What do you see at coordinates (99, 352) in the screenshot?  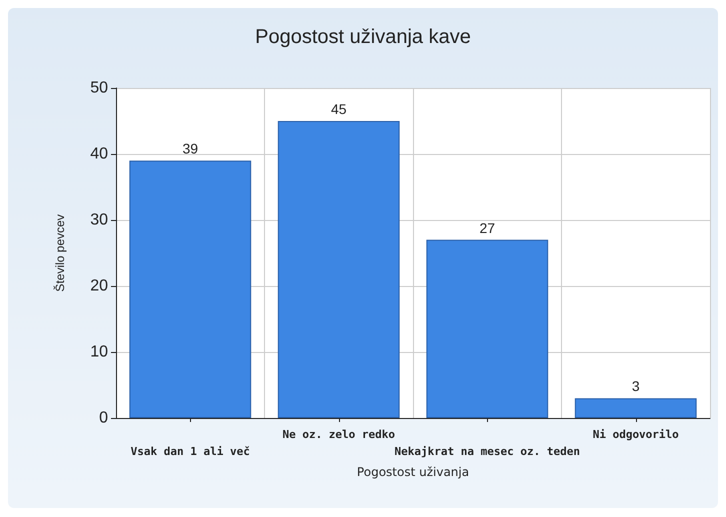 I see `y-tick-label: 10` at bounding box center [99, 352].